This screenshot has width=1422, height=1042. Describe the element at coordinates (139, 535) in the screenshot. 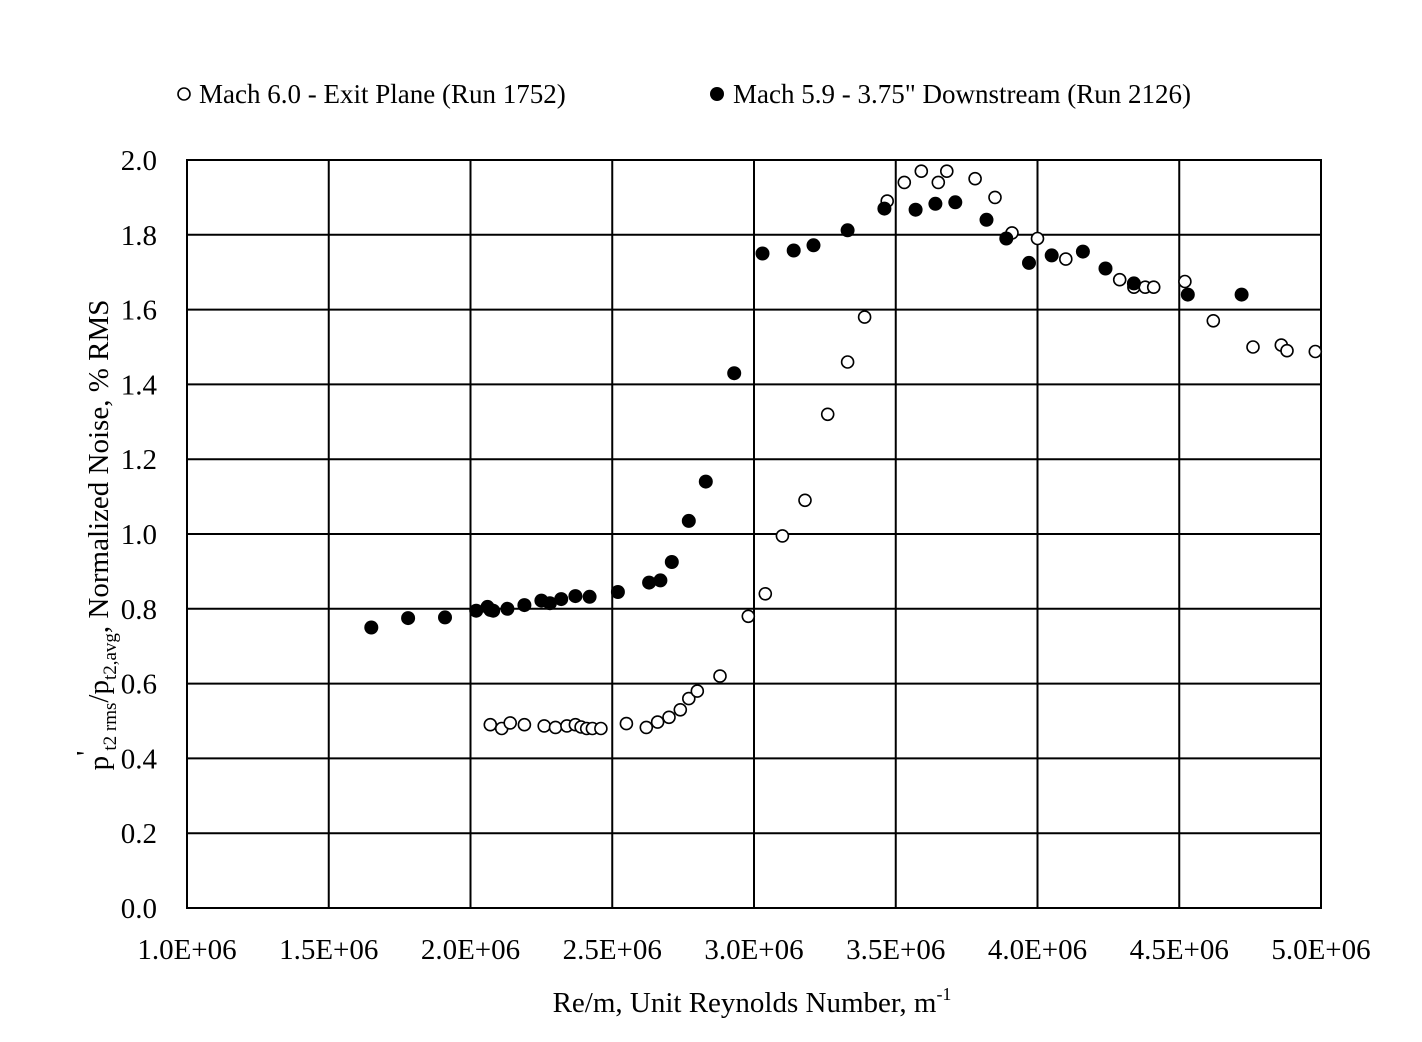

I see `y-axis-tick-labels: 0.0 0.2 0.4 0.6 0.8 1.0 1.2 1.4 1.6 1.8 2.0` at that location.